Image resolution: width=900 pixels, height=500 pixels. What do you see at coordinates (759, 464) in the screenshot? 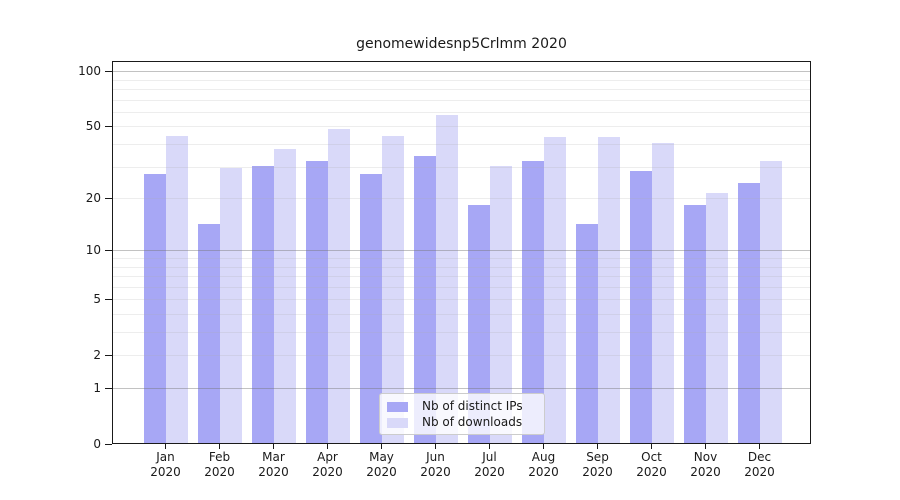
I see `x-tick-label-dec: Dec 2020` at bounding box center [759, 464].